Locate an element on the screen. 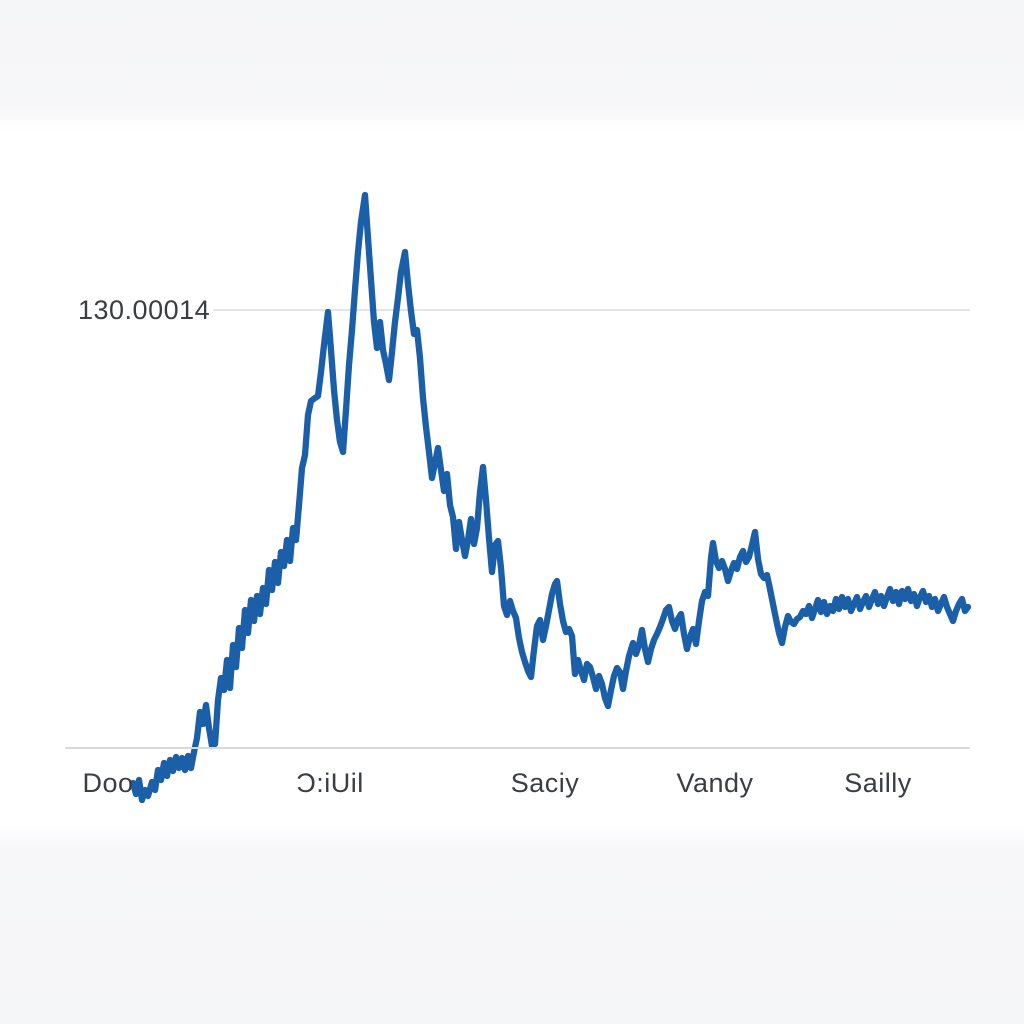  x-axis-label-2: Ɔ:iUil is located at coordinates (330, 783).